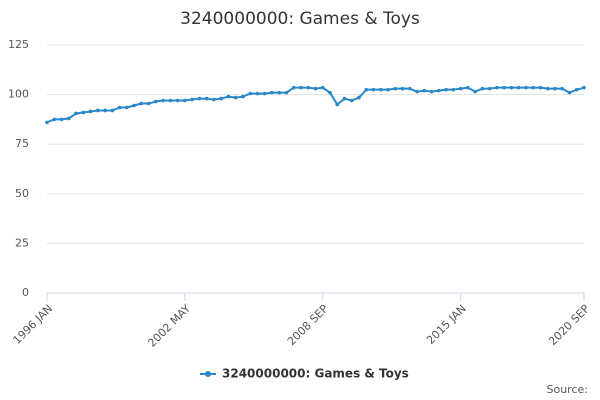 Image resolution: width=600 pixels, height=400 pixels. What do you see at coordinates (22, 242) in the screenshot?
I see `y-tick-label: 25` at bounding box center [22, 242].